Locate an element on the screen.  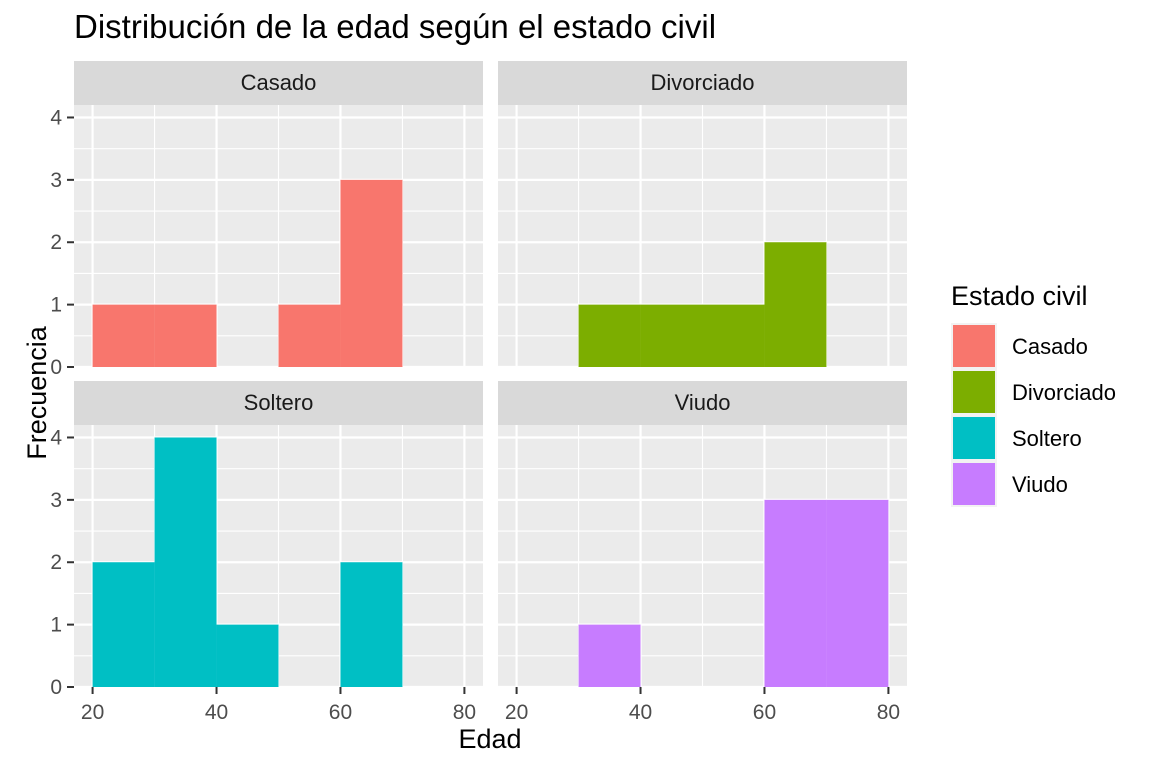
facet-strip-label: Soltero is located at coordinates (279, 402).